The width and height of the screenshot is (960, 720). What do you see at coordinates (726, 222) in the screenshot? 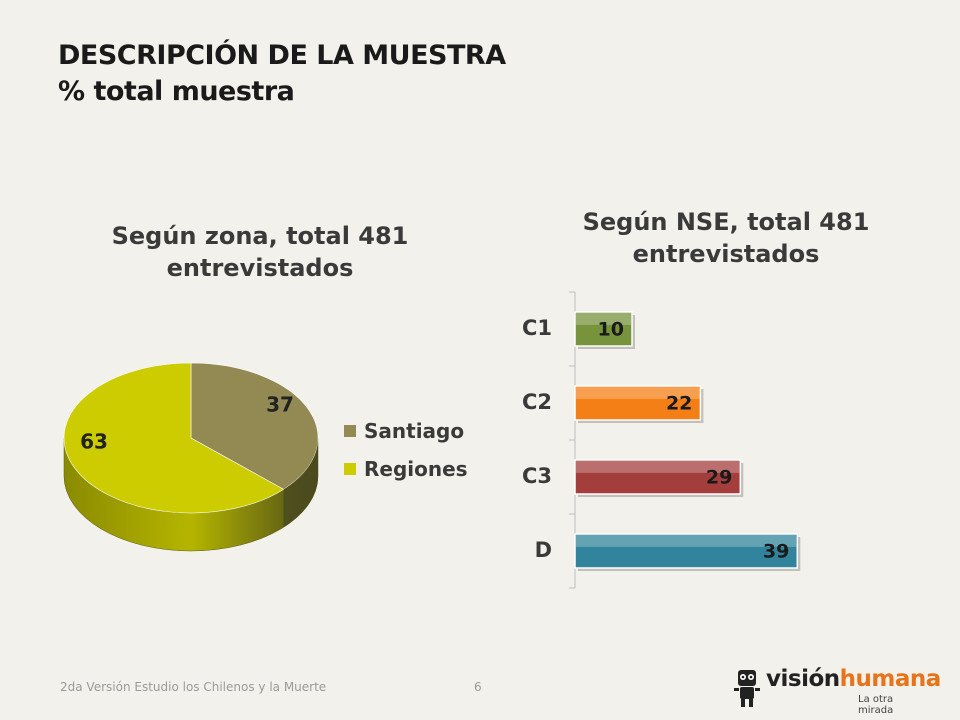
I see `bar-title-line1: Según NSE, total 481` at bounding box center [726, 222].